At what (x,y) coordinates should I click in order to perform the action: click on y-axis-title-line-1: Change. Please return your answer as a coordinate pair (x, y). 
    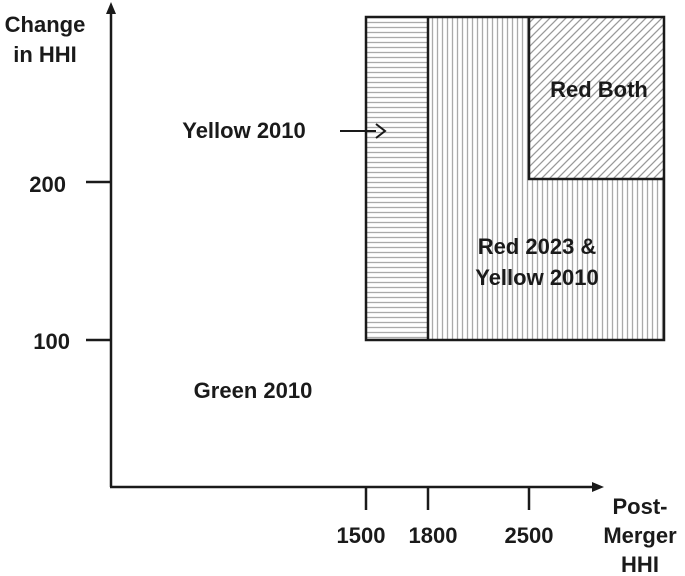
    Looking at the image, I should click on (45, 24).